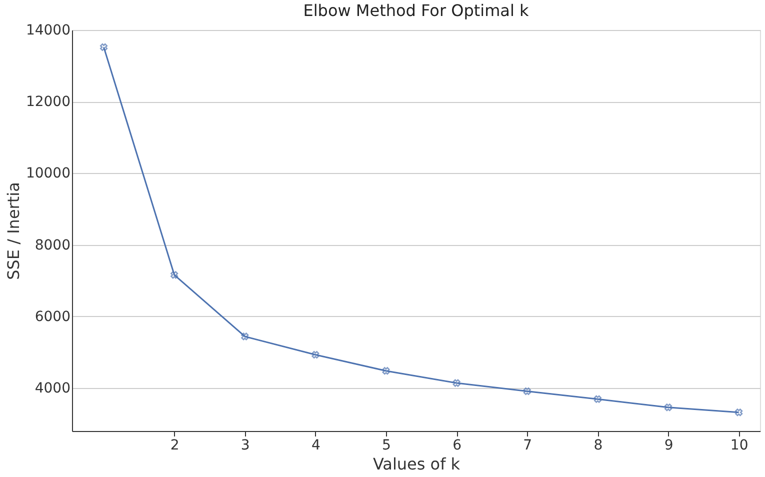 The height and width of the screenshot is (477, 765). I want to click on x-tick-label: 8, so click(598, 446).